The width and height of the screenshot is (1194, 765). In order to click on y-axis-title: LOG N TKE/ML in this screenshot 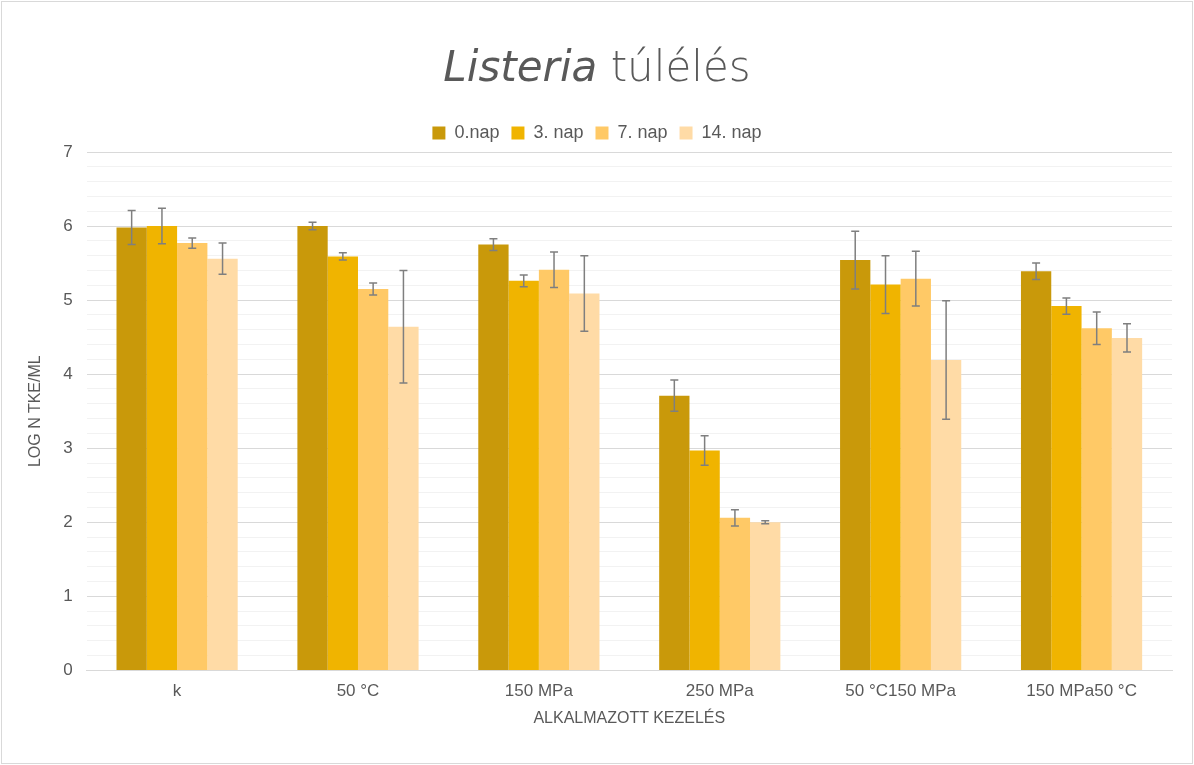, I will do `click(35, 411)`.